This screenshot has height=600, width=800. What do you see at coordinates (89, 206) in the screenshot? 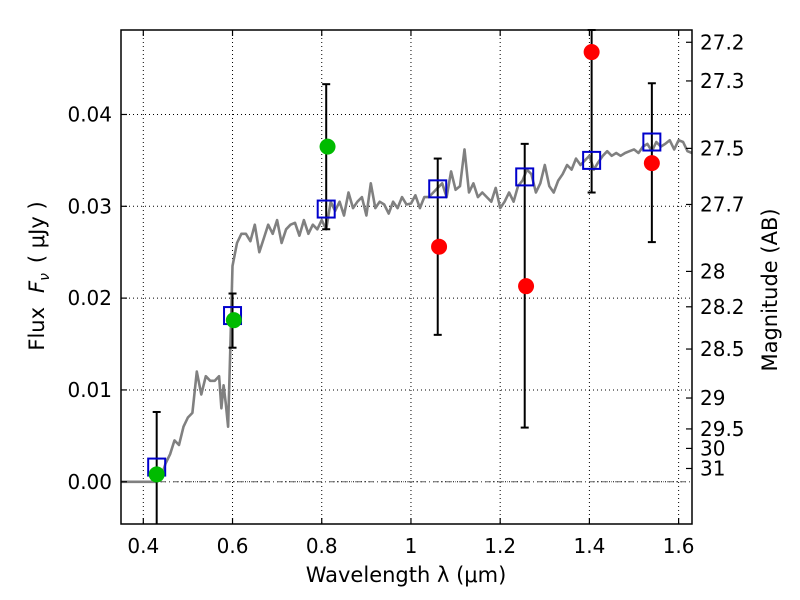
I see `y-tick-label: 0.03` at bounding box center [89, 206].